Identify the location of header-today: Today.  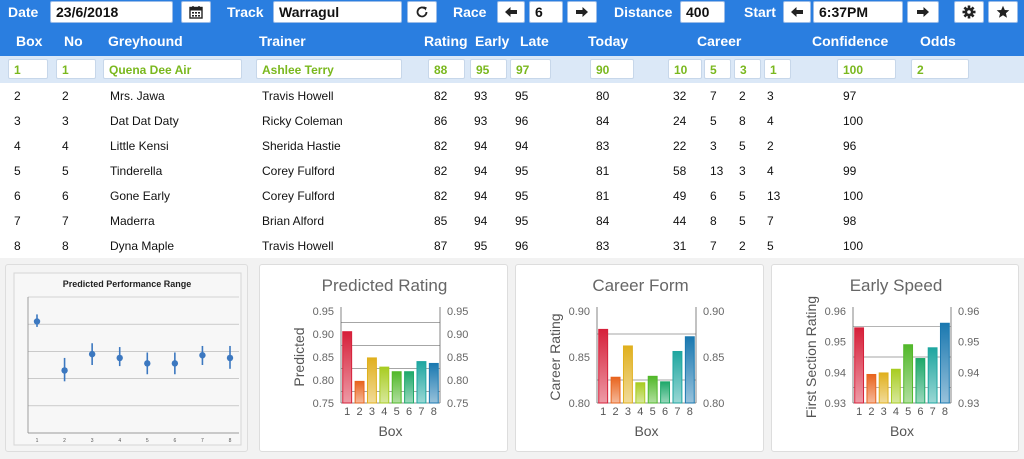
(608, 41).